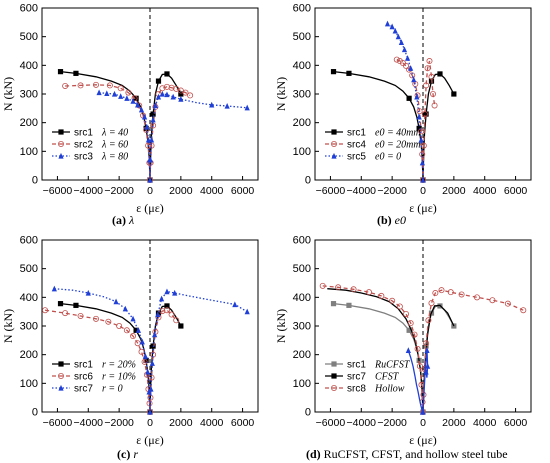 The width and height of the screenshot is (550, 463). I want to click on panel-d-legend-param: RuCFST, so click(392, 365).